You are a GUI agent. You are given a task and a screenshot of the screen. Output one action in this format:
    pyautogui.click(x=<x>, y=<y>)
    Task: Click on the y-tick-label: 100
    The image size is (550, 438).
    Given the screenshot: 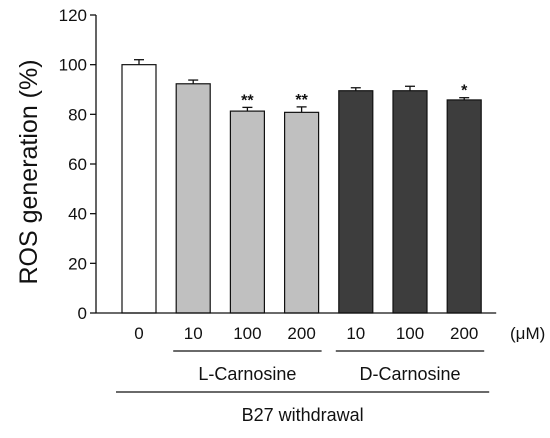 What is the action you would take?
    pyautogui.click(x=73, y=65)
    